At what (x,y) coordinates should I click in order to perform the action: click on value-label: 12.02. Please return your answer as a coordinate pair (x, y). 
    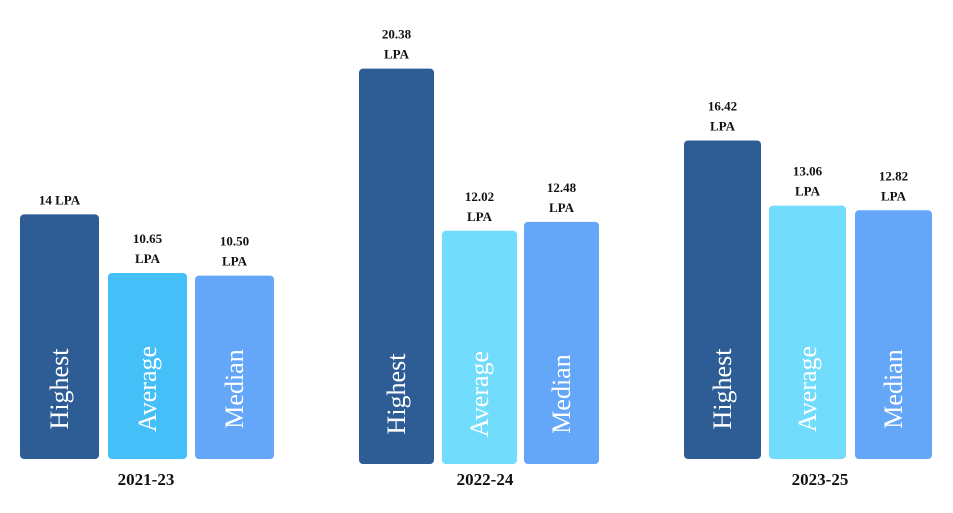
    Looking at the image, I should click on (479, 196).